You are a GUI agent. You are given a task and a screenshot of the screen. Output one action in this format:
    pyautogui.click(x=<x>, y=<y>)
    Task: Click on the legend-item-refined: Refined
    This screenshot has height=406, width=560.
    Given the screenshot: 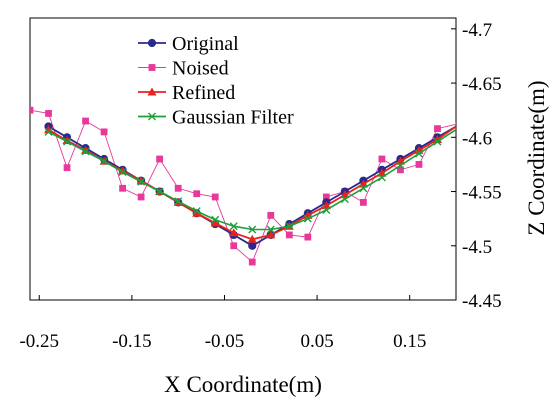 What is the action you would take?
    pyautogui.click(x=186, y=93)
    